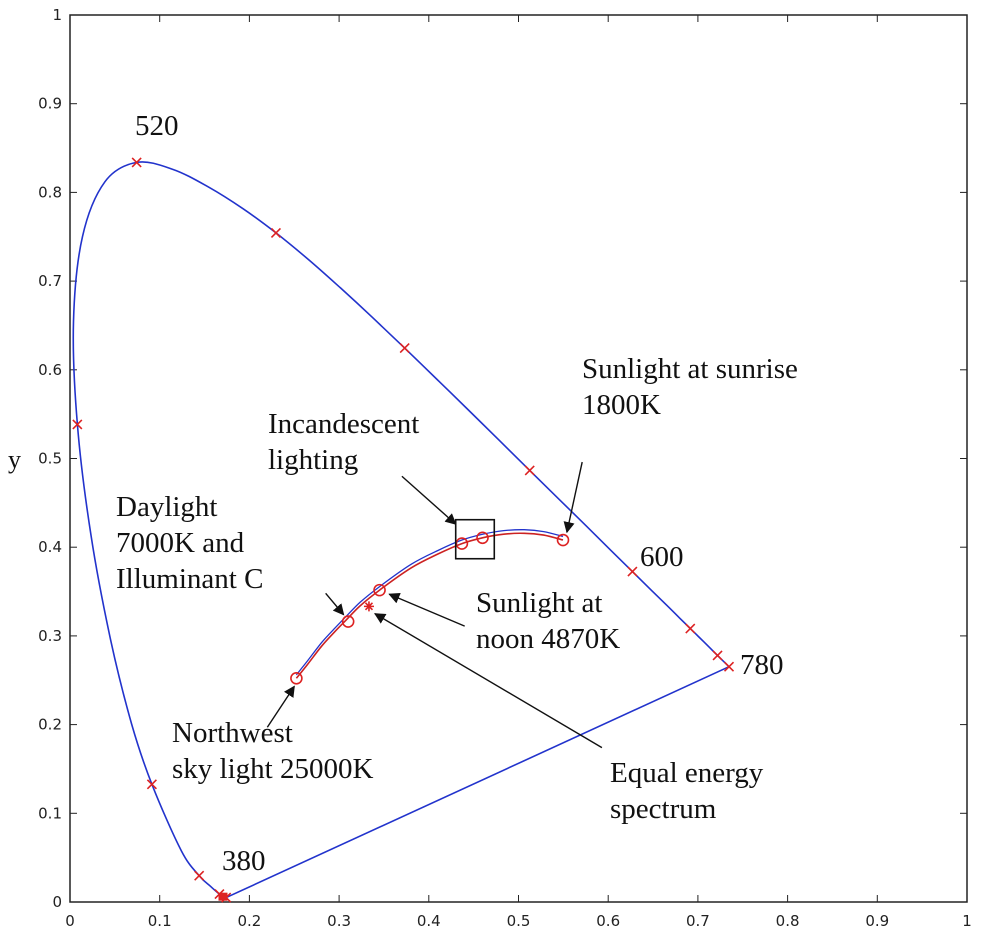 The height and width of the screenshot is (950, 990). I want to click on incandescent-arrow, so click(429, 500).